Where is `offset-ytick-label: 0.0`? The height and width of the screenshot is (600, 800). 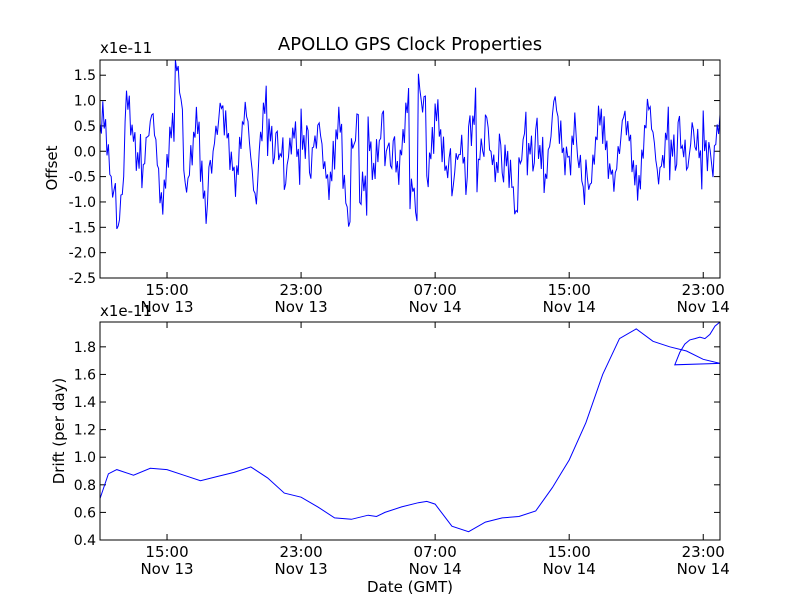
offset-ytick-label: 0.0 is located at coordinates (85, 152).